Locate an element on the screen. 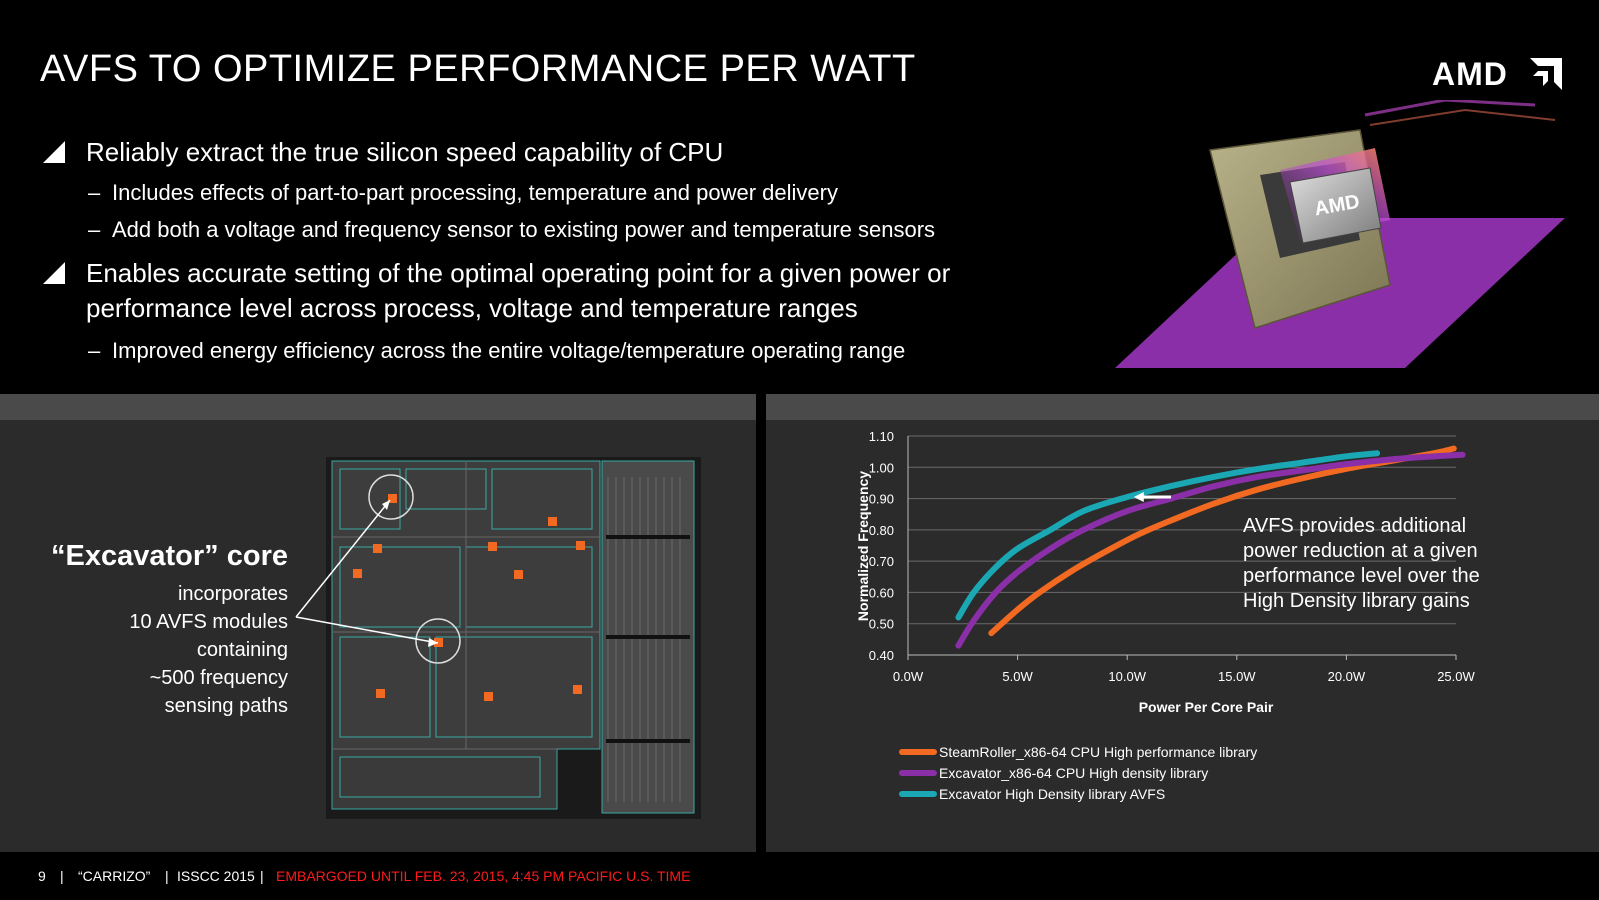  apu-chip-image: AMD is located at coordinates (1340, 234).